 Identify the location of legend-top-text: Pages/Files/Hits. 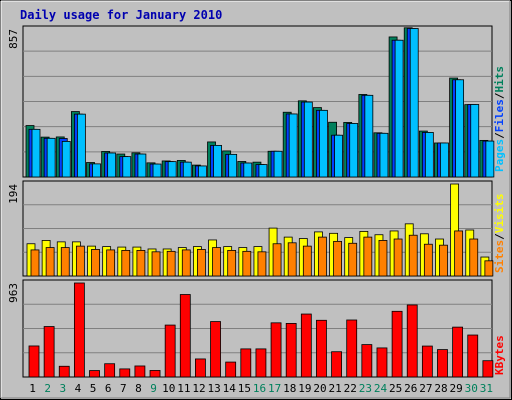
(499, 119).